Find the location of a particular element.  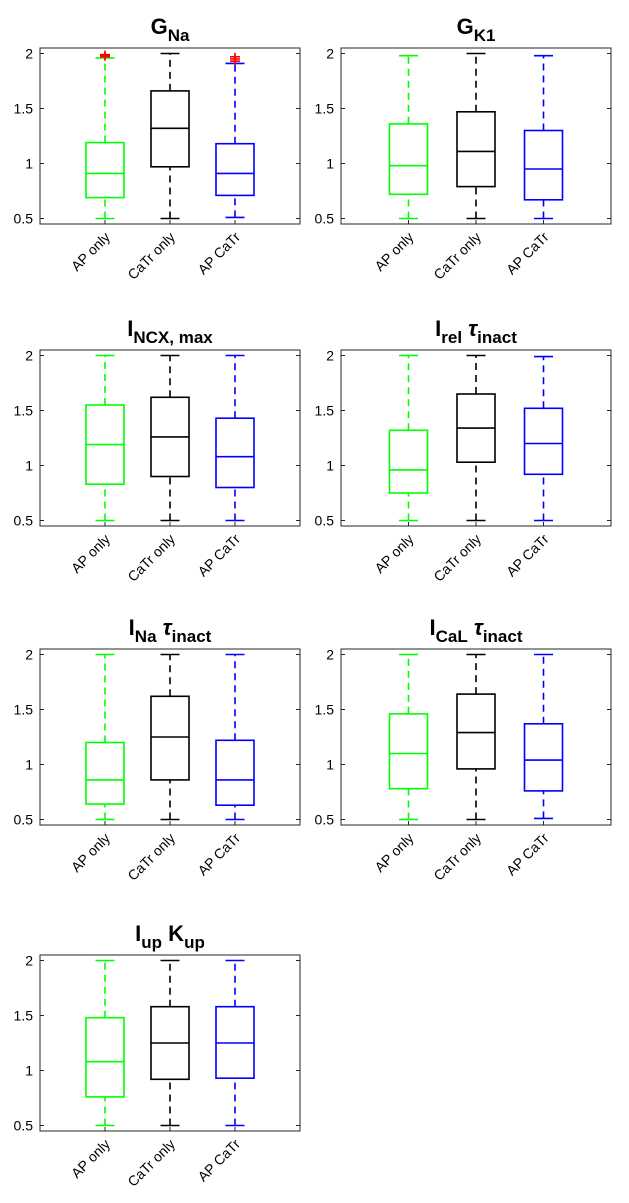

axes-box is located at coordinates (170, 438).